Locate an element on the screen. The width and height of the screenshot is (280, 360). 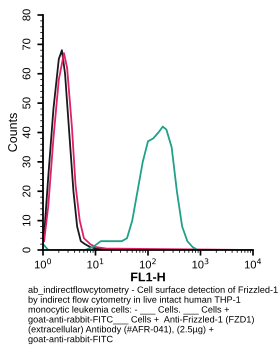
y-tick-label: 0 is located at coordinates (26, 250).